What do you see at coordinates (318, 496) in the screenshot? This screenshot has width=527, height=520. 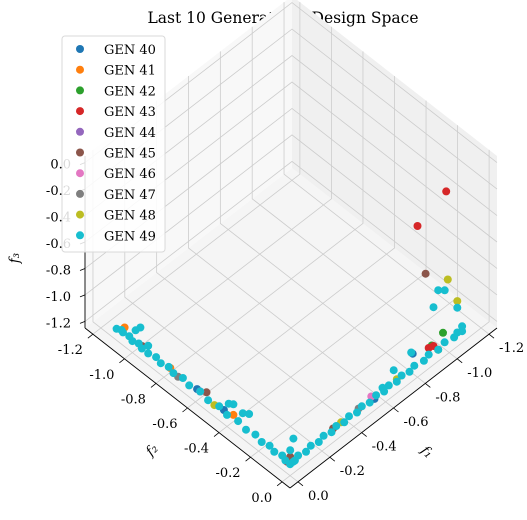 I see `x-tick-label: 0.0` at bounding box center [318, 496].